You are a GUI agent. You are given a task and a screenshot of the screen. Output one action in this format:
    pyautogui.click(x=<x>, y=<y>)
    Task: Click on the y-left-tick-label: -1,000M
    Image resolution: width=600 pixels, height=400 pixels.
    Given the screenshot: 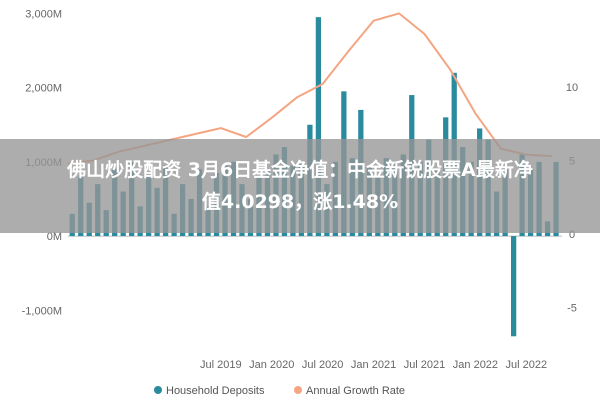 What is the action you would take?
    pyautogui.click(x=42, y=311)
    